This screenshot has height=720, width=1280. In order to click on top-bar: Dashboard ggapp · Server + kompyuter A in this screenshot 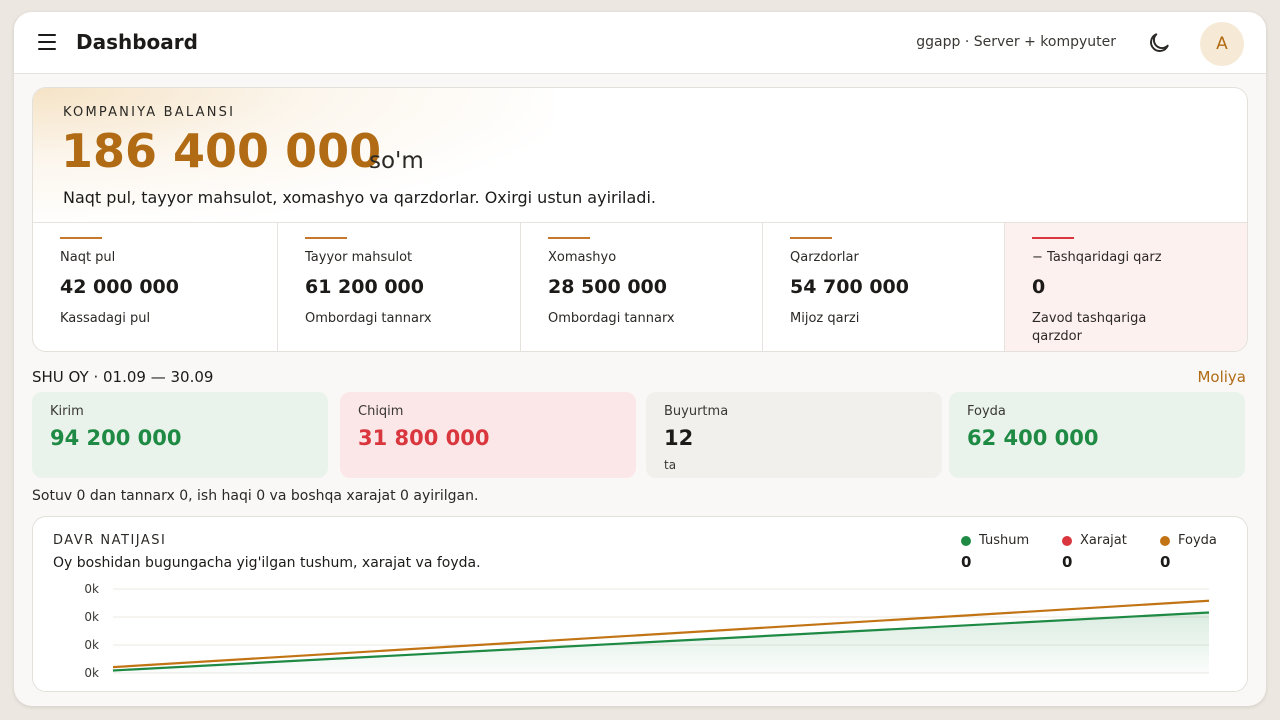, I will do `click(640, 43)`.